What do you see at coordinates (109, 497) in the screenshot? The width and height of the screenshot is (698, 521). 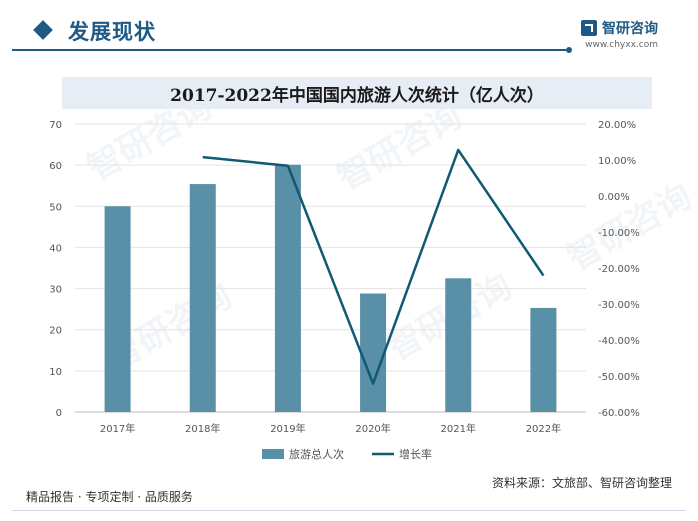 I see `footer-tagline: 精品报告 · 专项定制 · 品质服务` at bounding box center [109, 497].